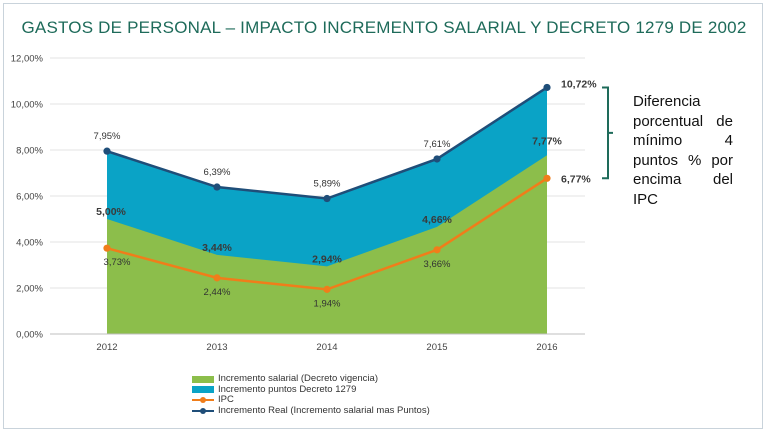 This screenshot has width=768, height=434. I want to click on x-tick-label: 2013, so click(216, 347).